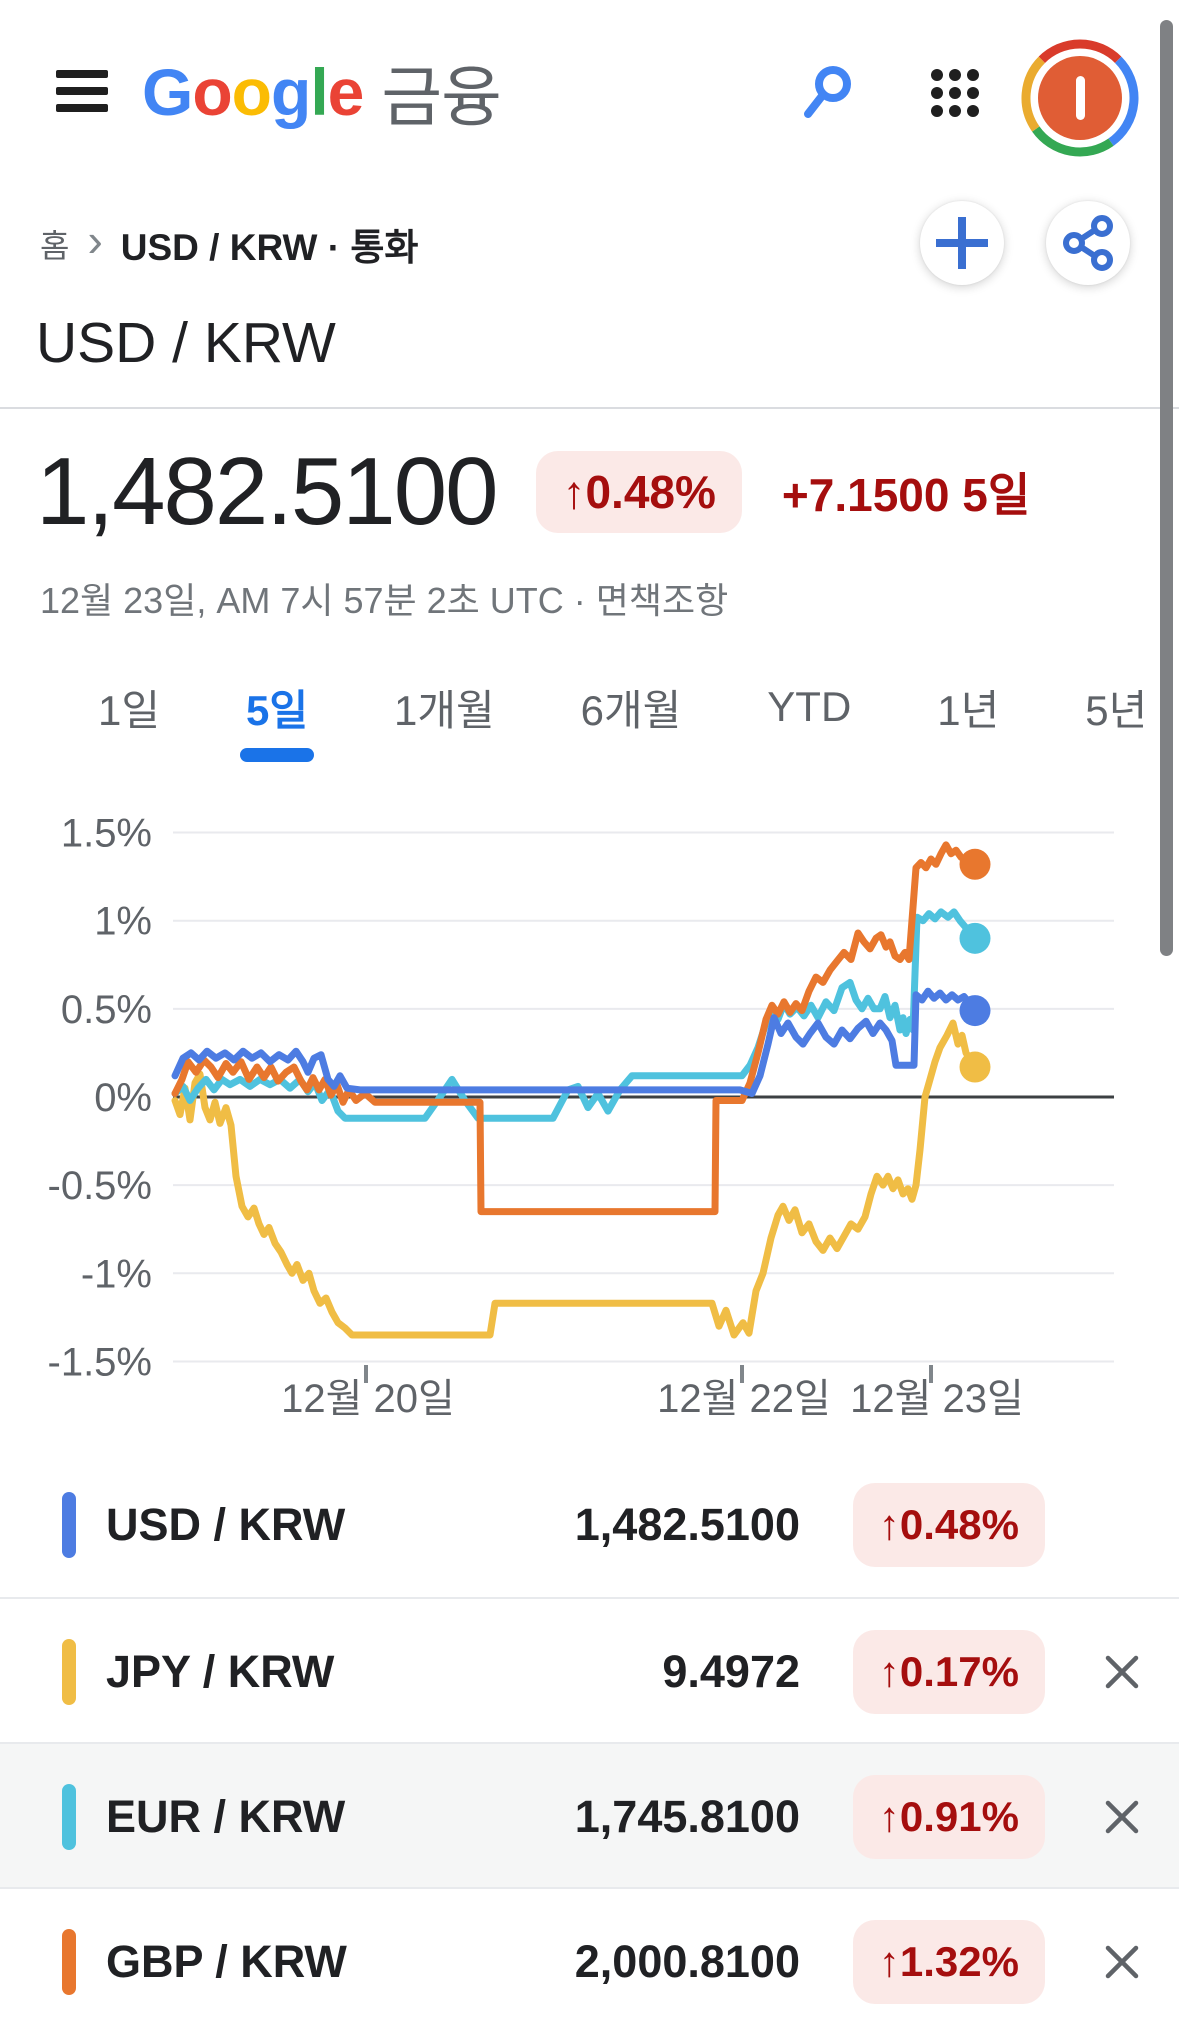  I want to click on account-avatar, so click(1080, 98).